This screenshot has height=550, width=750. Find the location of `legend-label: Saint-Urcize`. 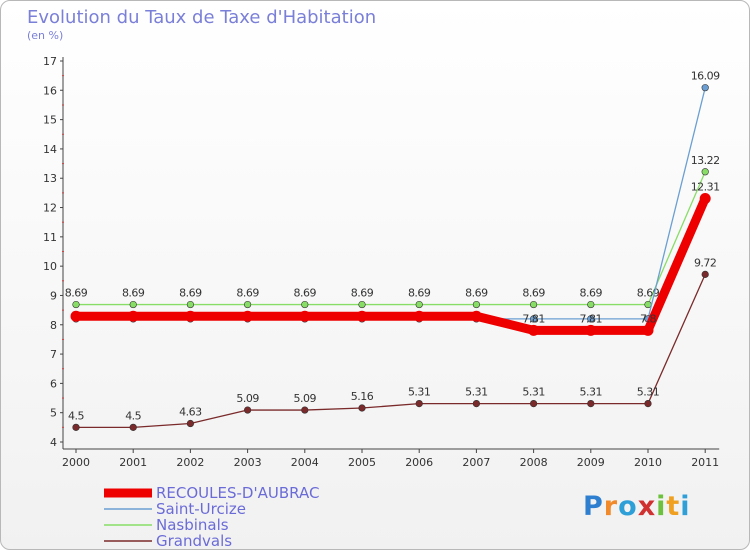

legend-label: Saint-Urcize is located at coordinates (201, 509).